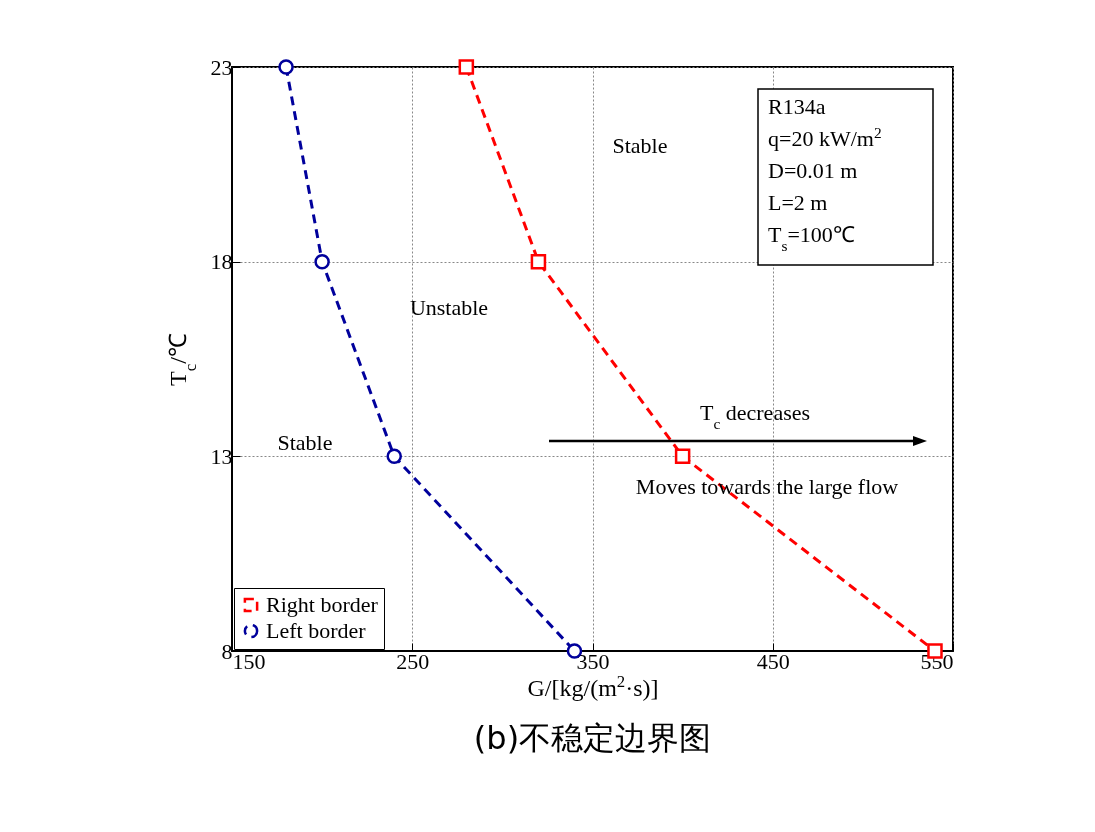  I want to click on annotation: q=20 kW/m$^{2}$, so click(825, 137).